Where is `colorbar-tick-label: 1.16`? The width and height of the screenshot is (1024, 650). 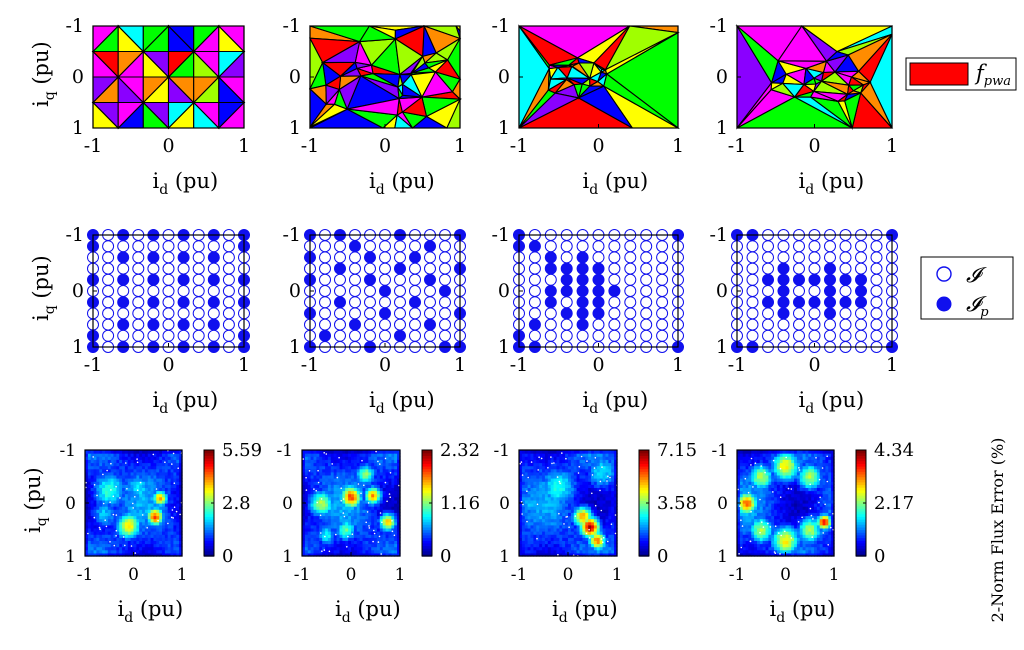 colorbar-tick-label: 1.16 is located at coordinates (460, 503).